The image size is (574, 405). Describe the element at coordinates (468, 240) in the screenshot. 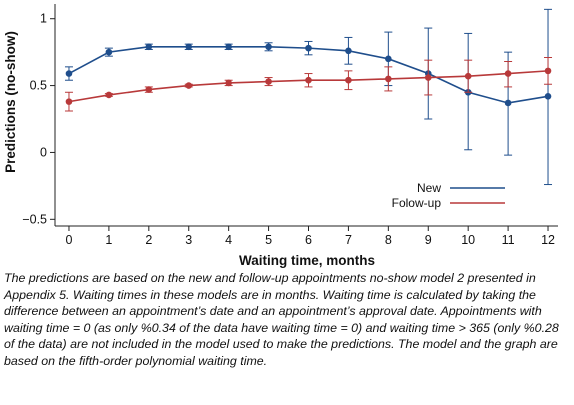

I see `x-tick-label: 10` at that location.